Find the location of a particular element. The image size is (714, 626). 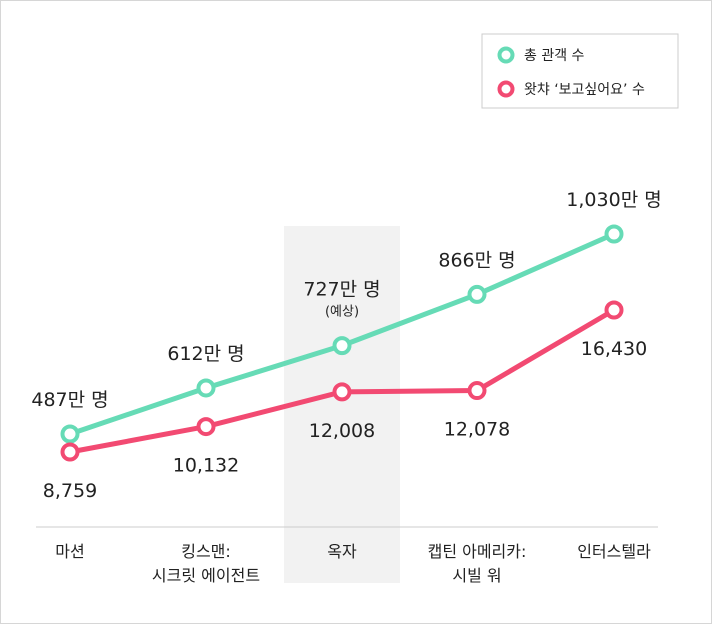

data-sublabel: (예상) is located at coordinates (342, 312).